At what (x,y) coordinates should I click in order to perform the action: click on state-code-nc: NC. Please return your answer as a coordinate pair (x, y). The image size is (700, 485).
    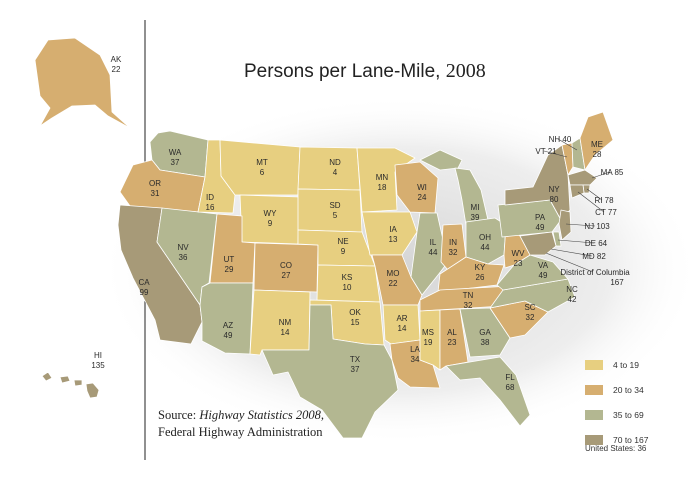
    Looking at the image, I should click on (572, 289).